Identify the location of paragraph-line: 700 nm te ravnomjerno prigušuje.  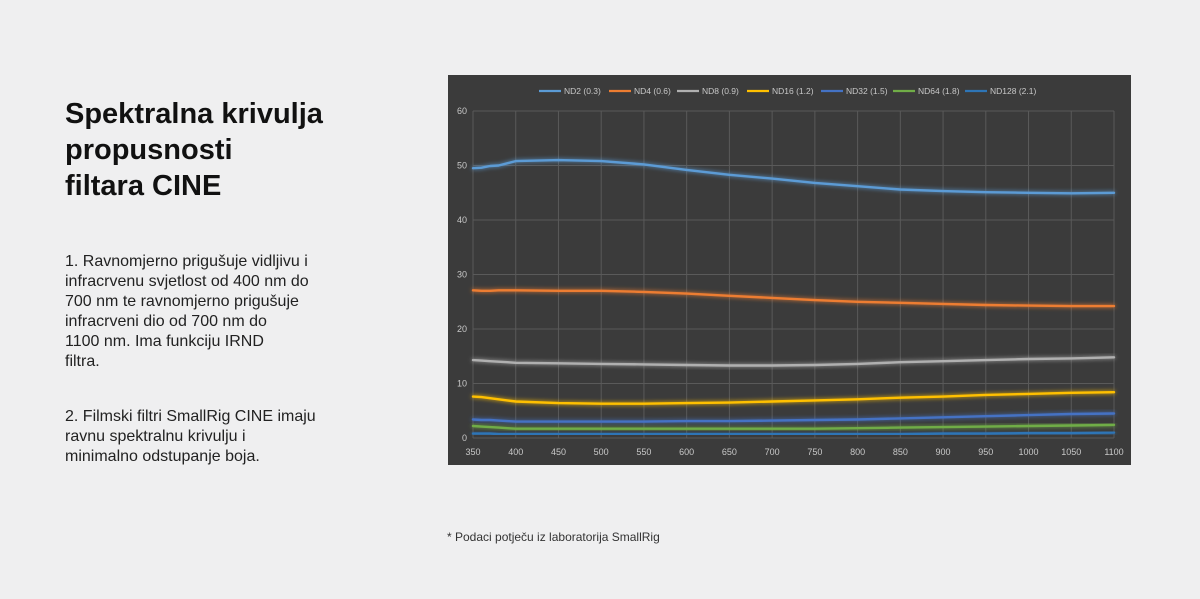
(182, 301).